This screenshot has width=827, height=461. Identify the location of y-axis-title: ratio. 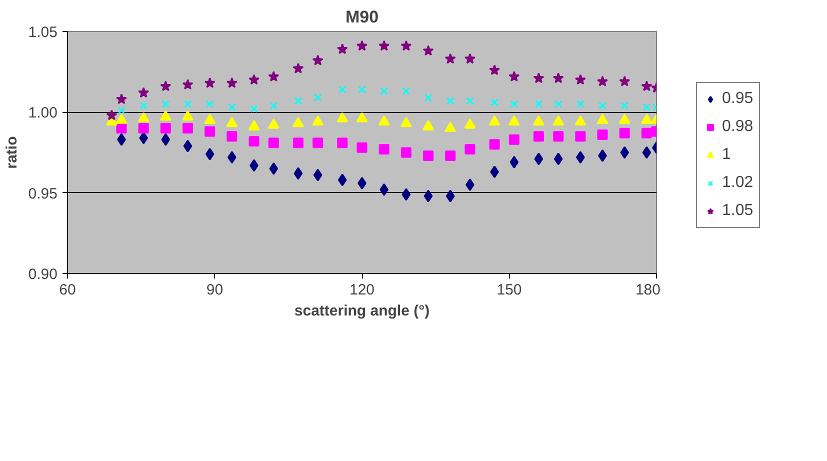
(11, 152).